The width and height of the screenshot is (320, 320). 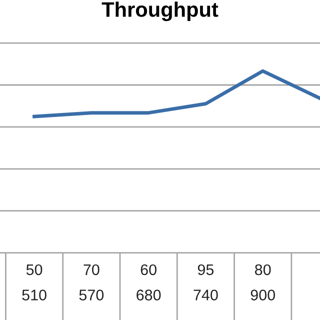 I want to click on x-tick-label: 60 680, so click(x=148, y=282).